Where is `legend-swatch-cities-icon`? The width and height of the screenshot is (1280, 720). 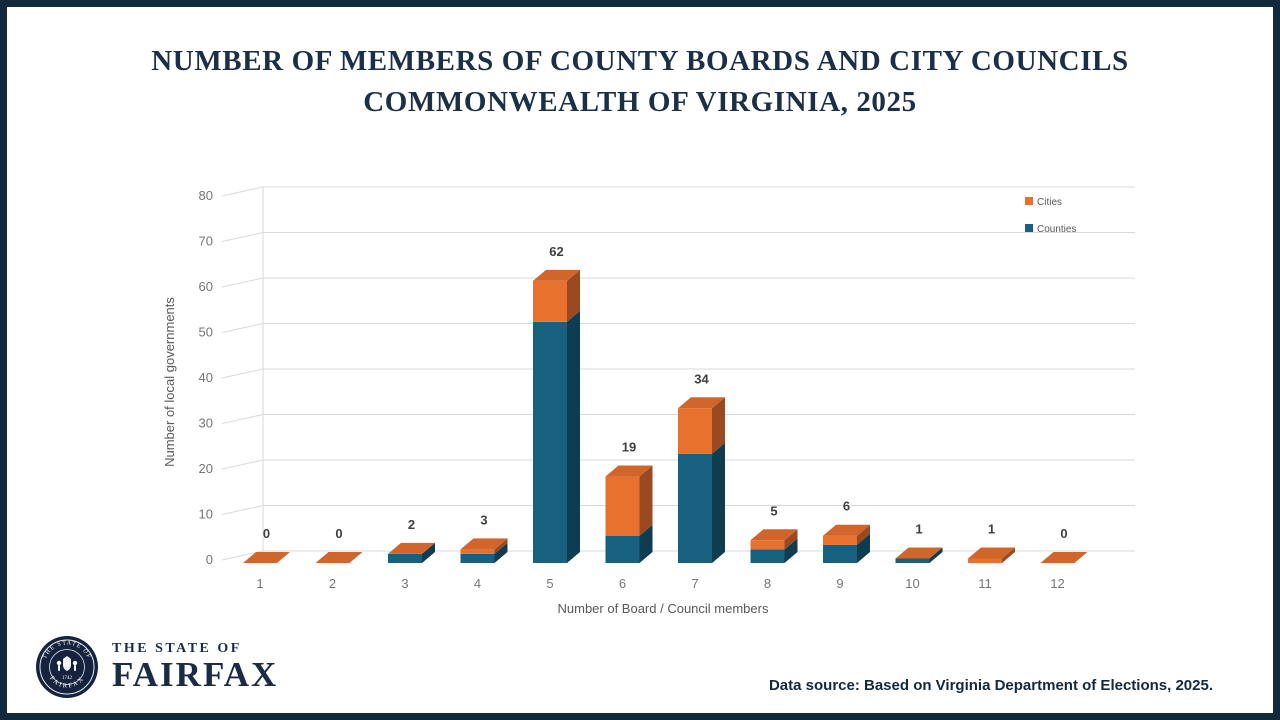
legend-swatch-cities-icon is located at coordinates (1029, 201).